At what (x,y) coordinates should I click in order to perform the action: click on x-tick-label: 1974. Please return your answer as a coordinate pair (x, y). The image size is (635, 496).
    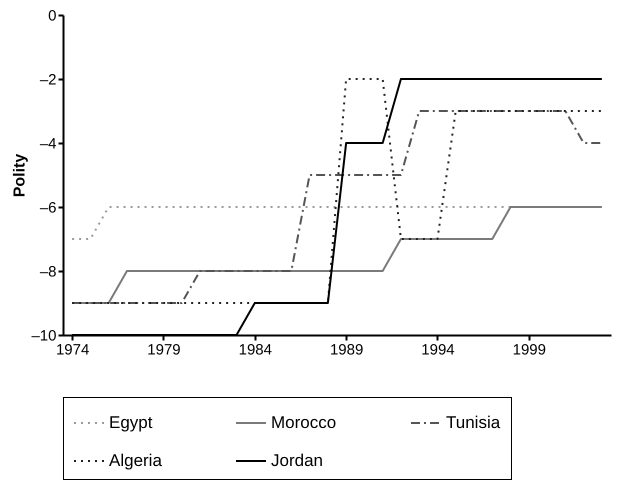
    Looking at the image, I should click on (73, 350).